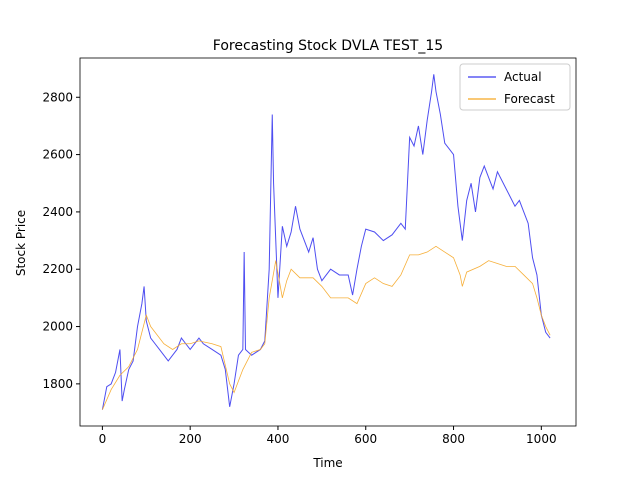 Image resolution: width=640 pixels, height=484 pixels. I want to click on x-tick-label: 800, so click(453, 439).